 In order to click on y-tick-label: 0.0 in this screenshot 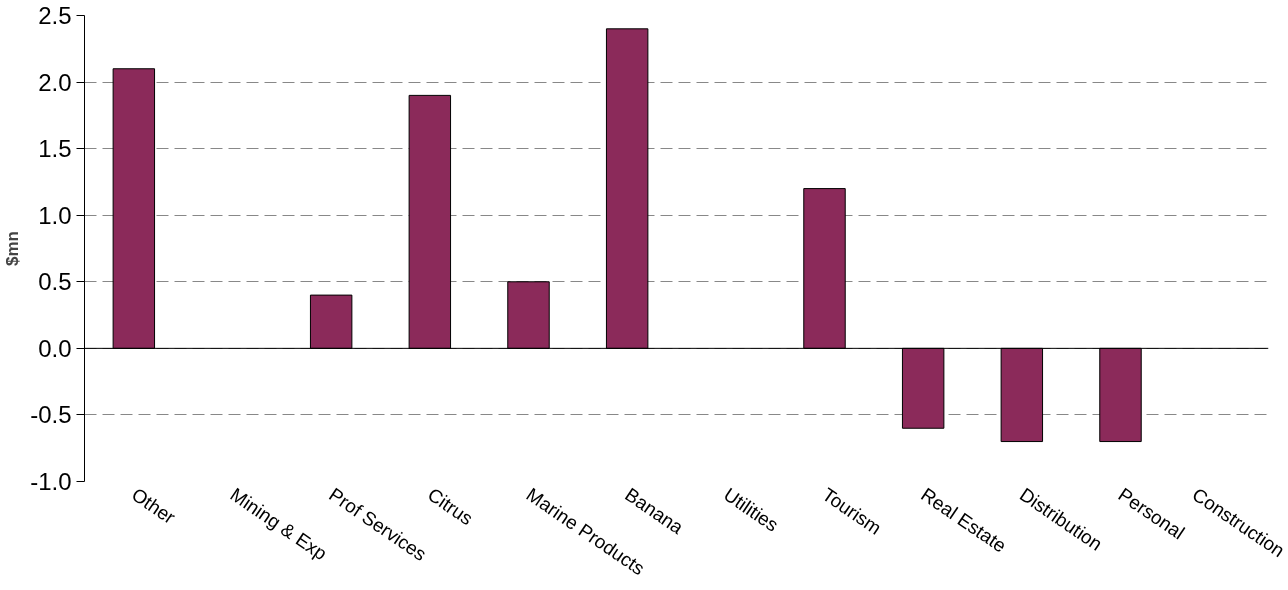, I will do `click(55, 348)`.